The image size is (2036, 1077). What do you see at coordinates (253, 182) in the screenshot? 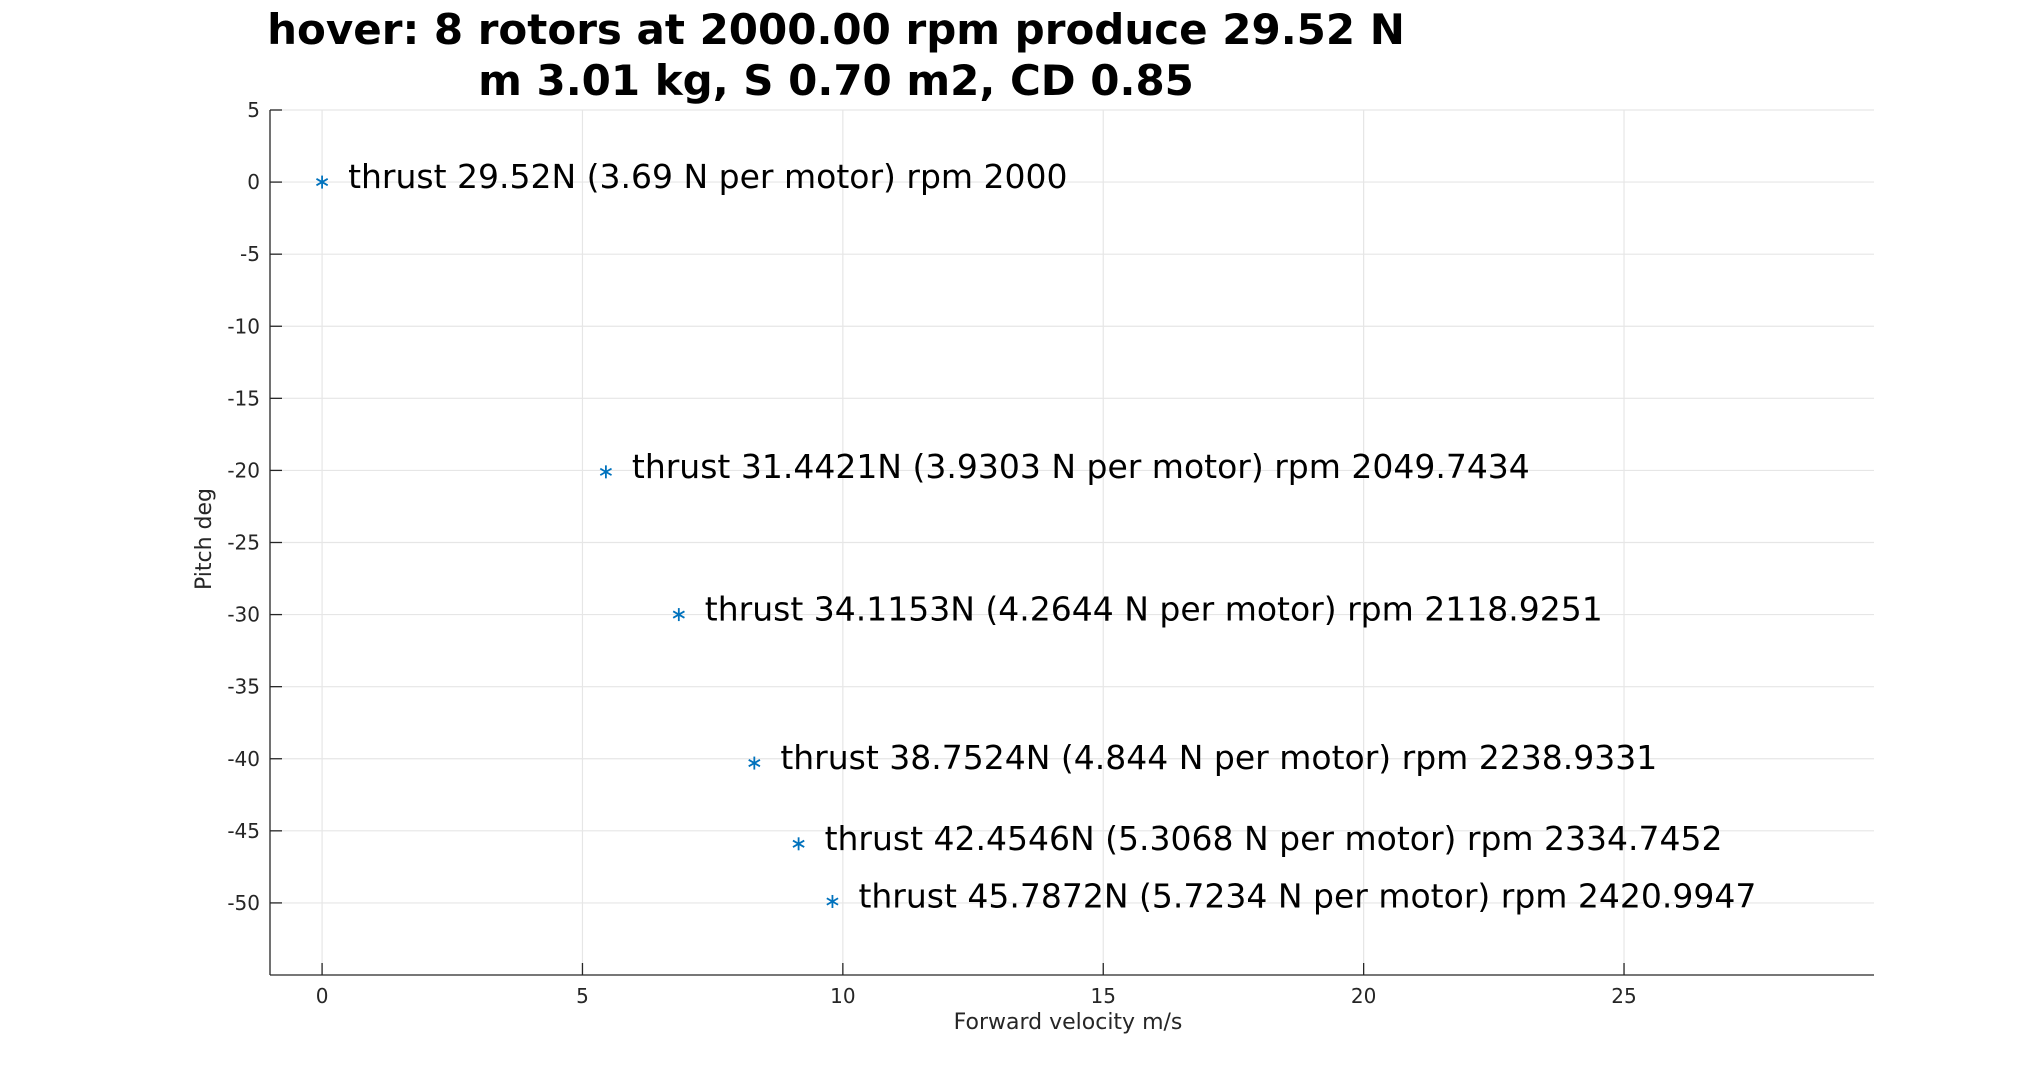
I see `y-tick-label: 0` at bounding box center [253, 182].